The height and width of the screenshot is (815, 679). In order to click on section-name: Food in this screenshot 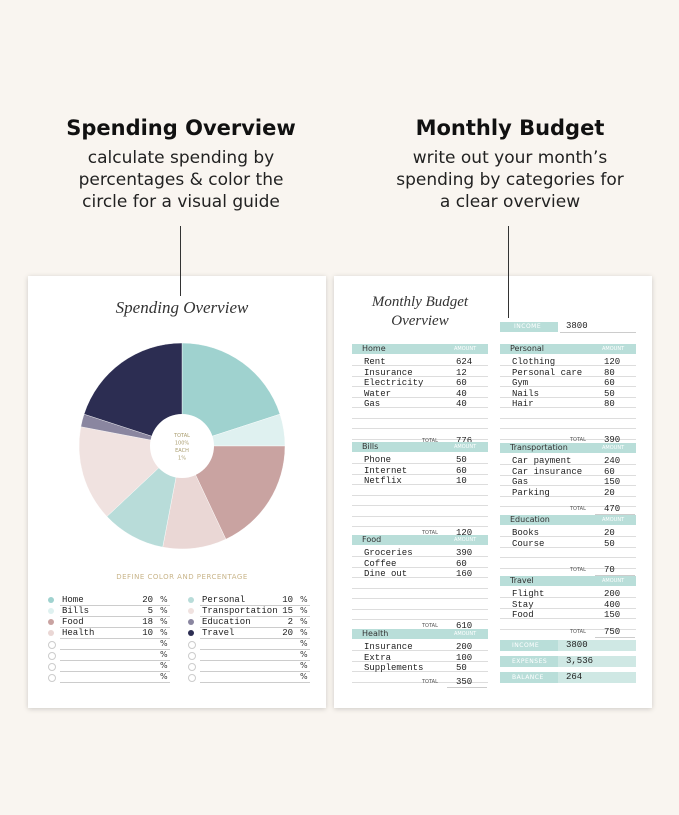, I will do `click(372, 539)`.